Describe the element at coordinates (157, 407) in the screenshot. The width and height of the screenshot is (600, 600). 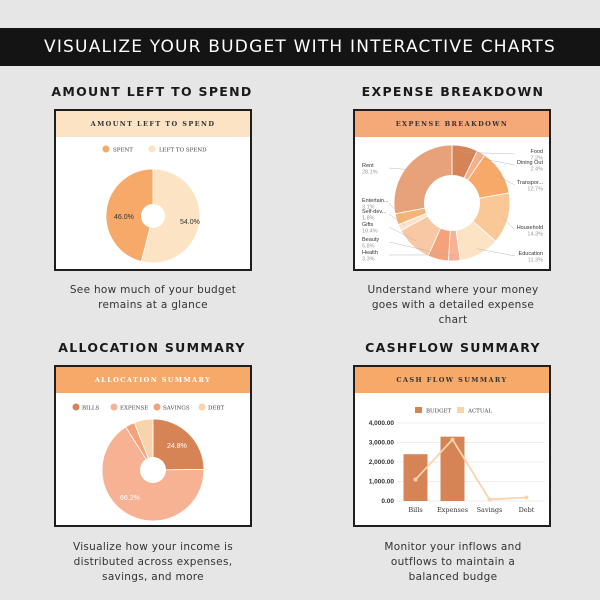
I see `legend-swatch-savings` at that location.